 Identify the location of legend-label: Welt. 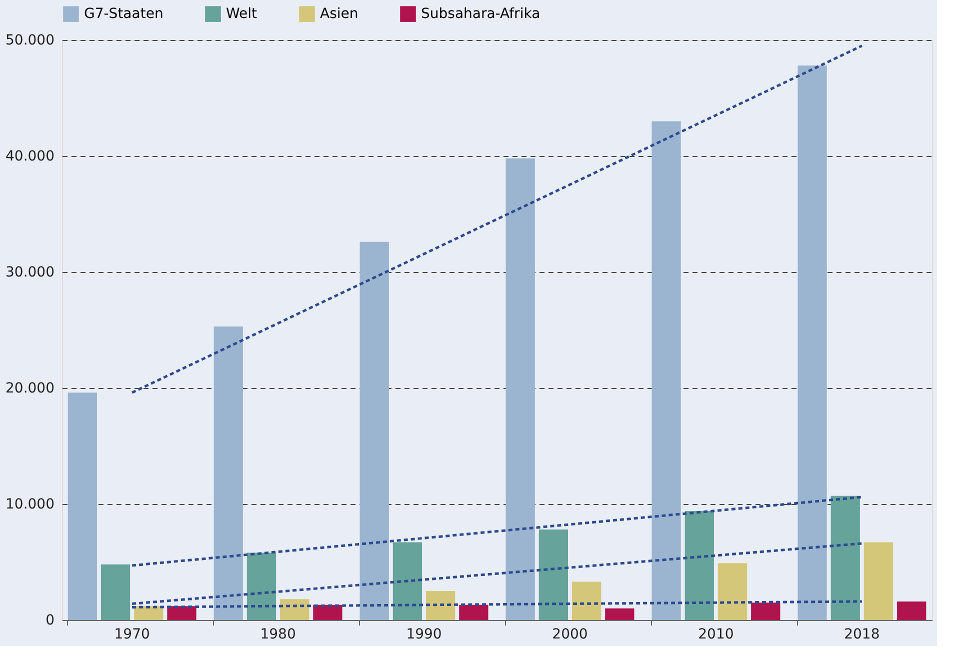
(242, 14).